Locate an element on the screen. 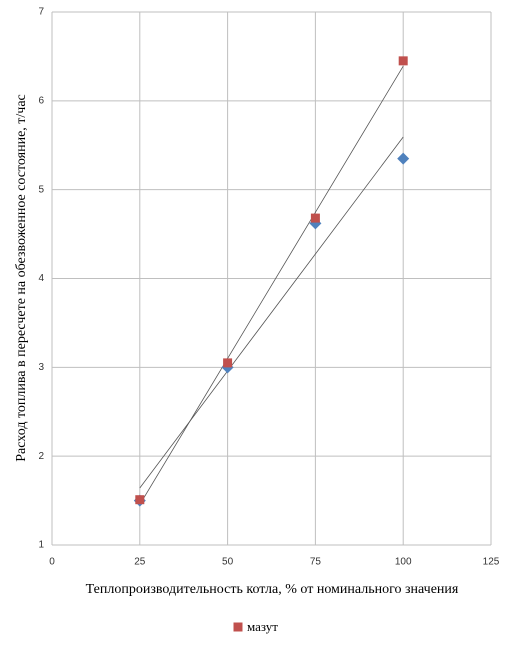 The image size is (511, 645). y-tick-label: 4 is located at coordinates (41, 278).